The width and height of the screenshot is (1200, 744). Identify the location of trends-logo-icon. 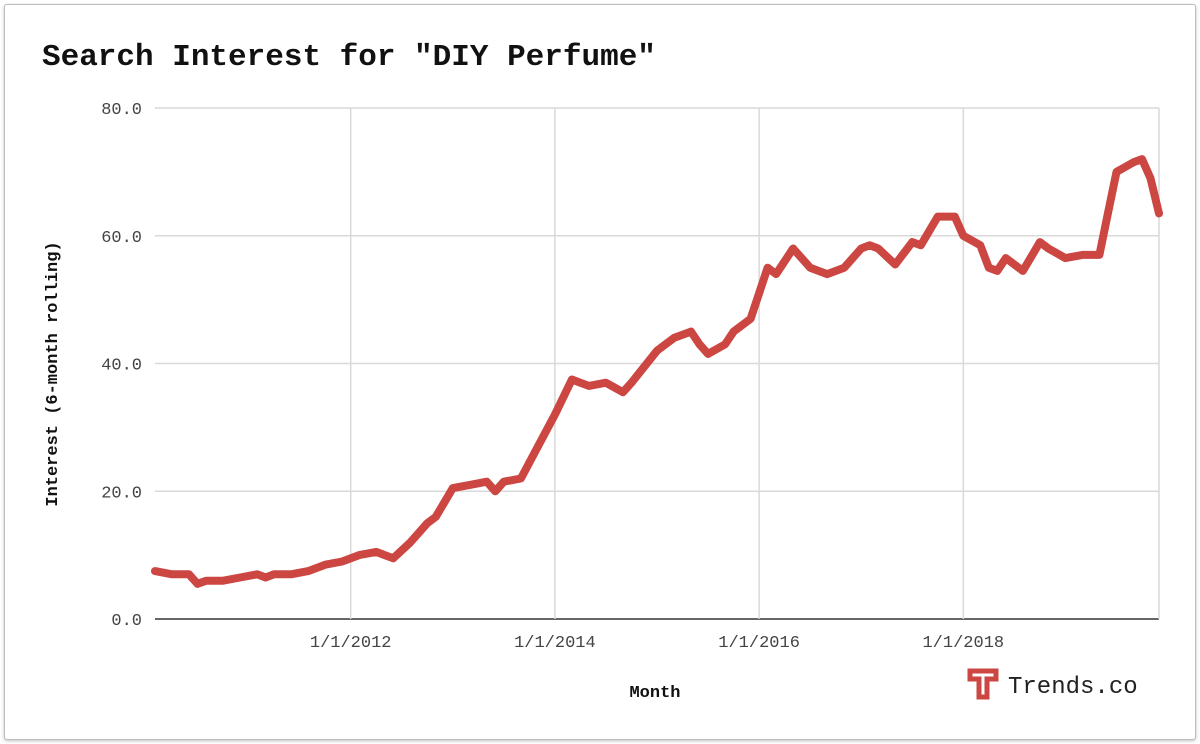
(983, 684).